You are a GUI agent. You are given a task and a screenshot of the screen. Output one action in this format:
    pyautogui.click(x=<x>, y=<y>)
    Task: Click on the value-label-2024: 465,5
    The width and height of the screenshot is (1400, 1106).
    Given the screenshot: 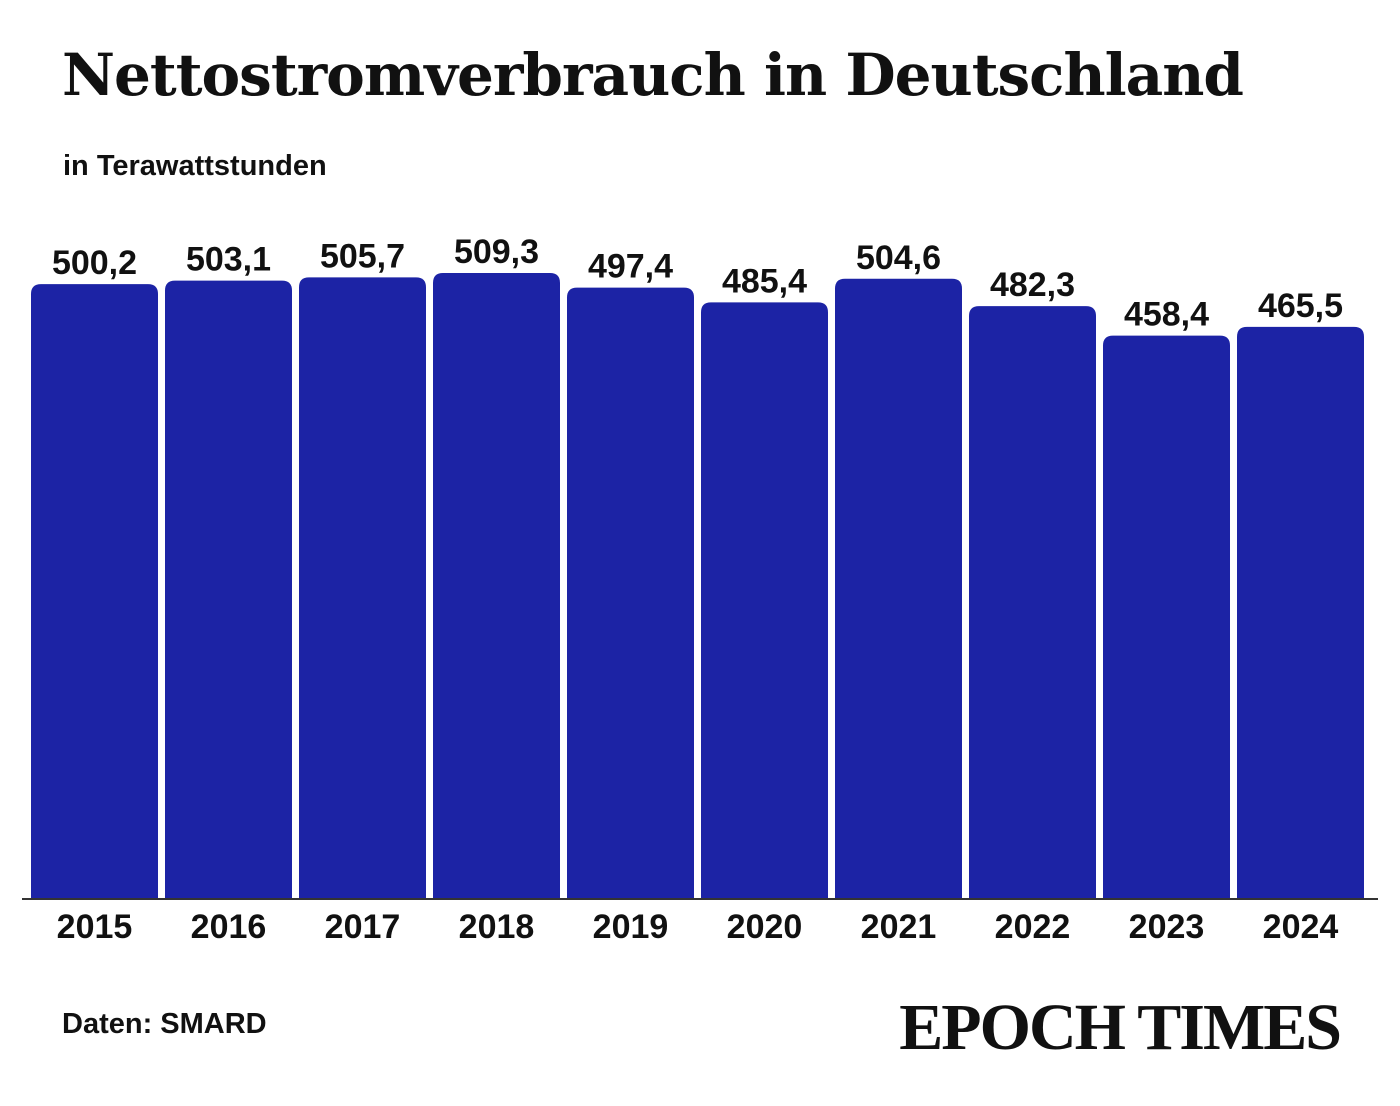 What is the action you would take?
    pyautogui.click(x=1300, y=306)
    